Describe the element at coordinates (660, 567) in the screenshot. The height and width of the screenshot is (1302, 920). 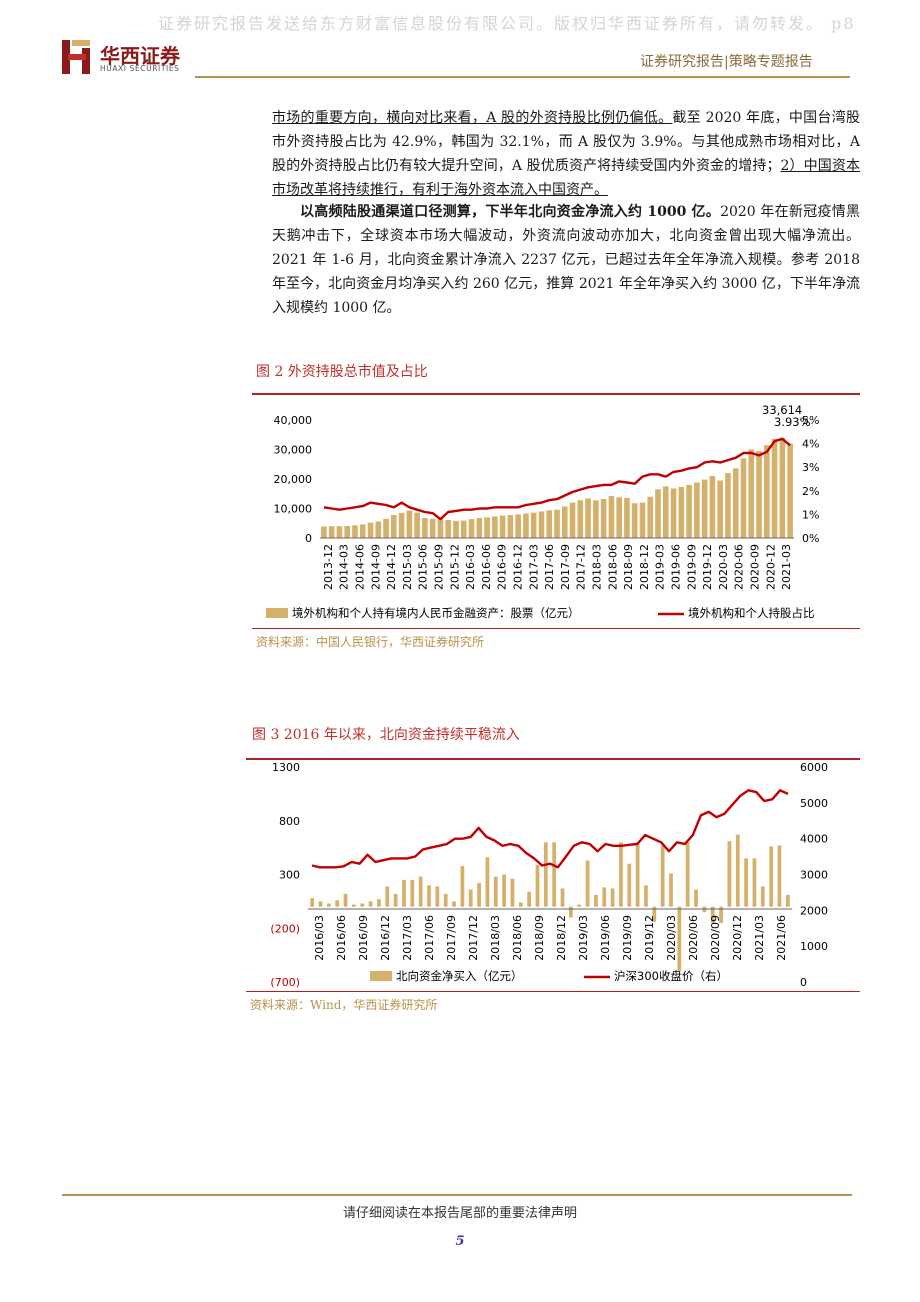
I see `x-tick-label: 2019-03` at that location.